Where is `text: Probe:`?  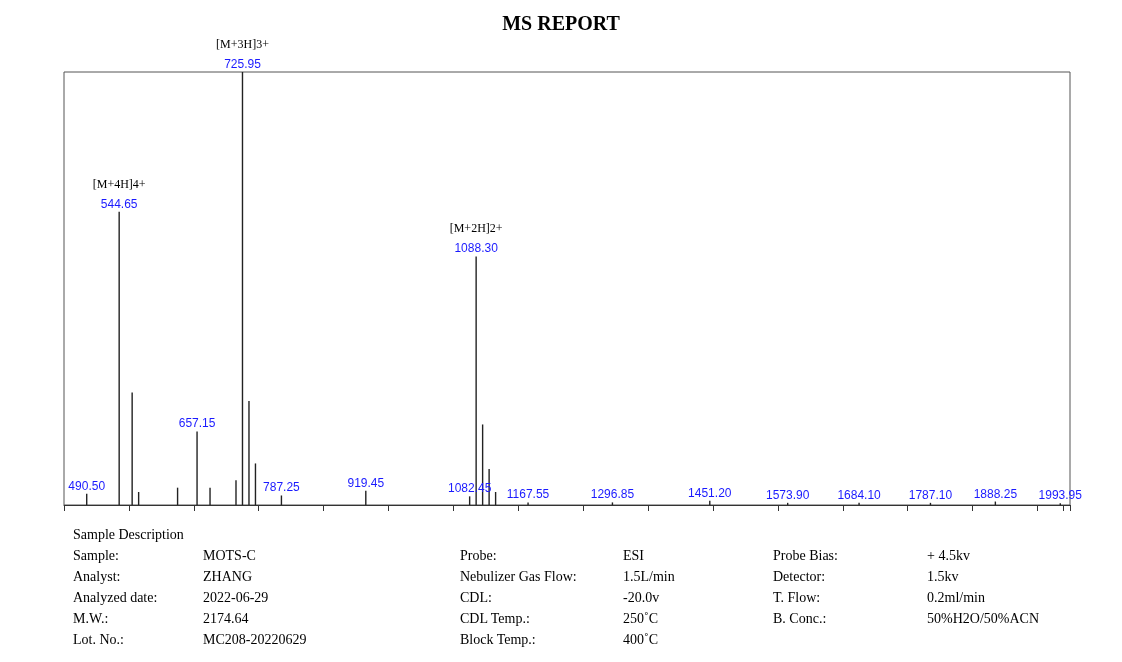 text: Probe: is located at coordinates (478, 555).